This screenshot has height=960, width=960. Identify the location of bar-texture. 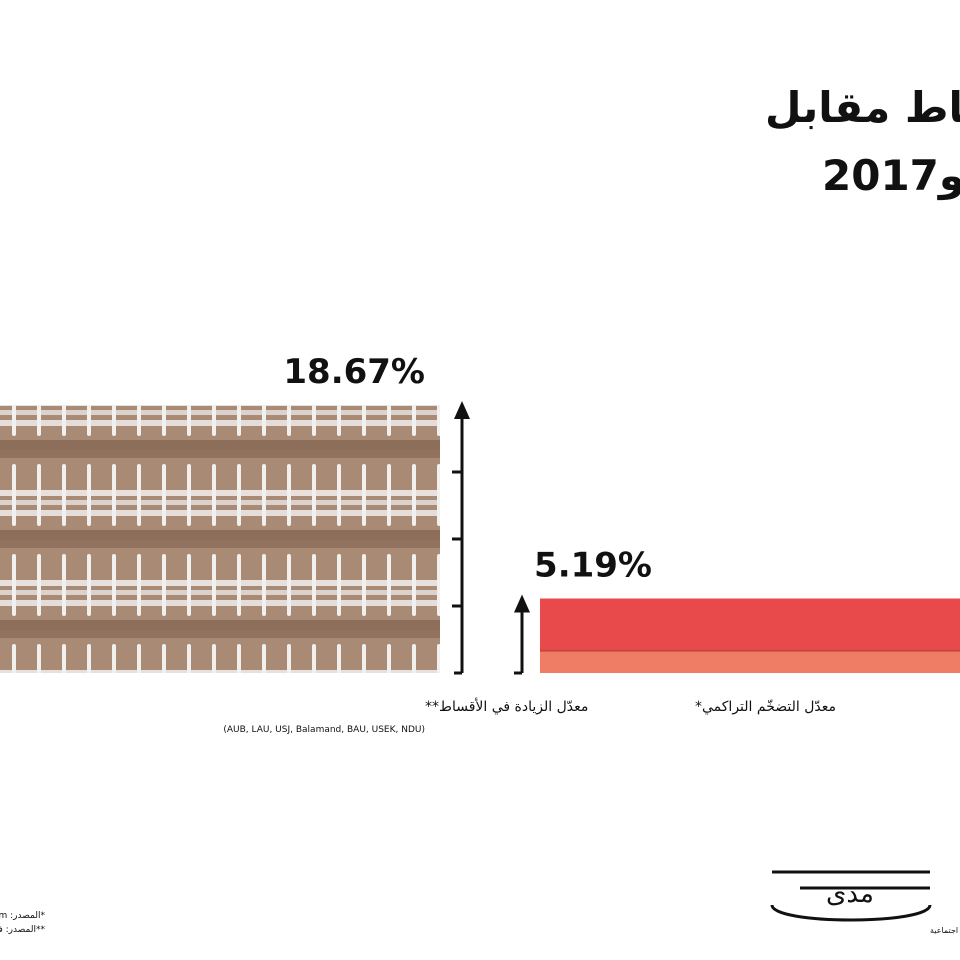
(220, 539).